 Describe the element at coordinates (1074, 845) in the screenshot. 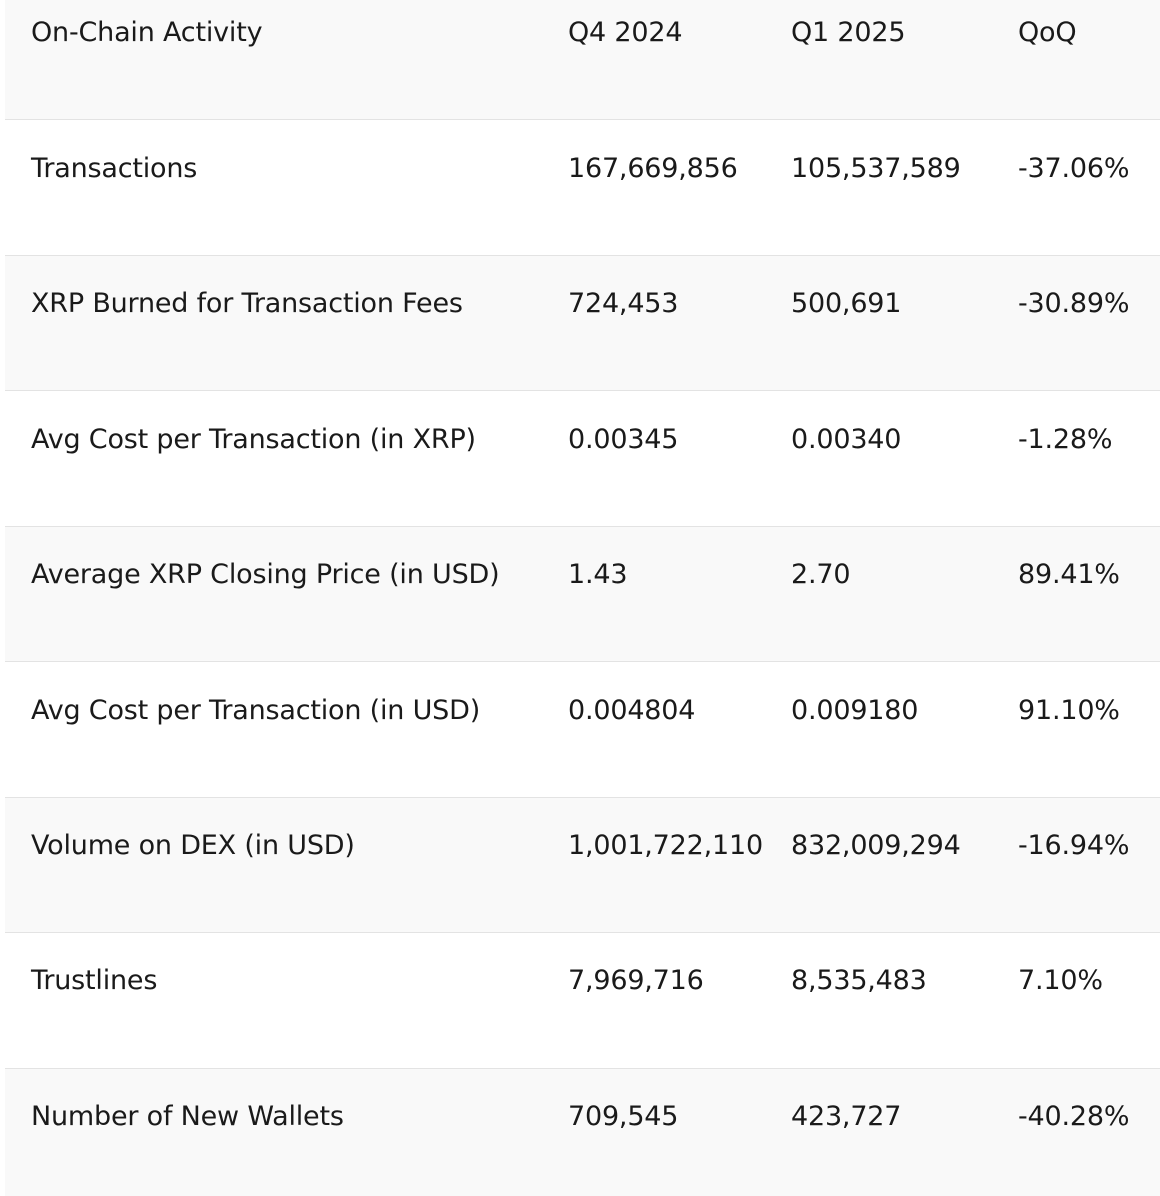

I see `row-value-qoq: -16.94%` at that location.